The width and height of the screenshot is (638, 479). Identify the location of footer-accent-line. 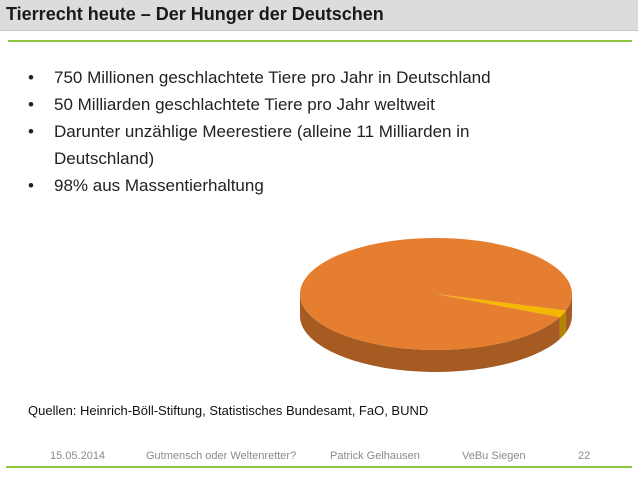
(319, 467).